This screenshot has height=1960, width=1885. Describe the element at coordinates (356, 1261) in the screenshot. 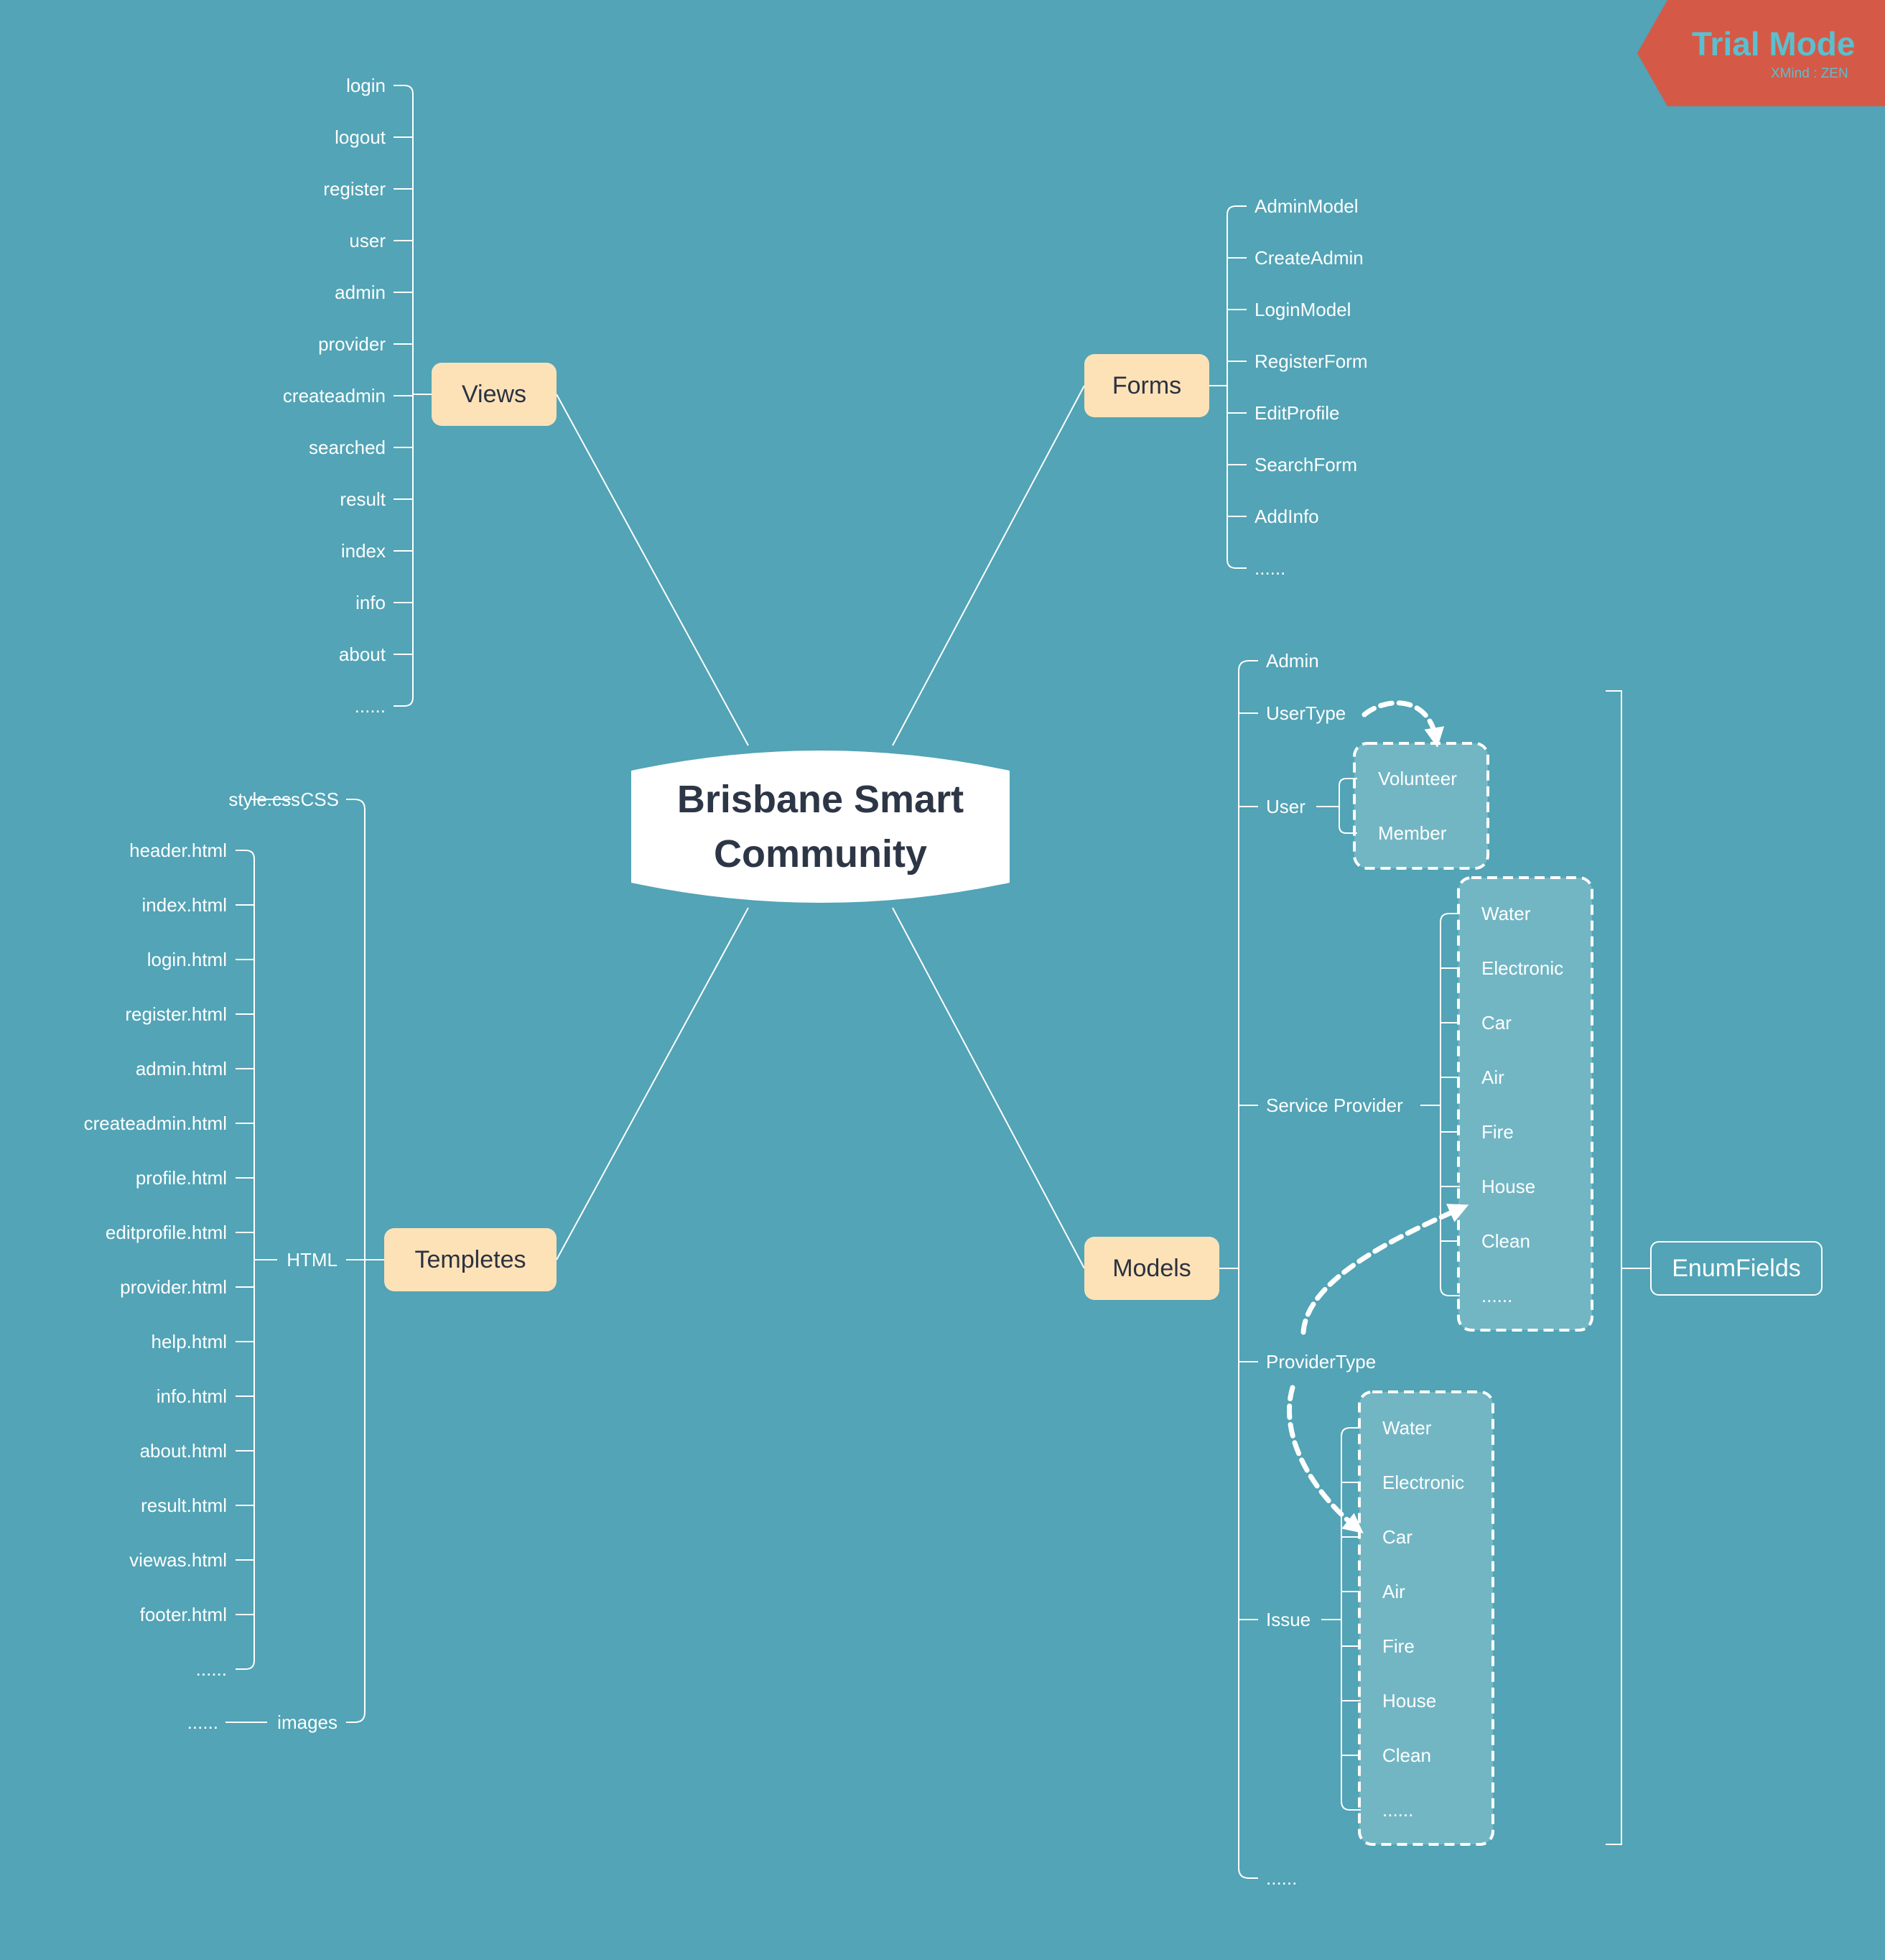

I see `templetes-bracket` at that location.